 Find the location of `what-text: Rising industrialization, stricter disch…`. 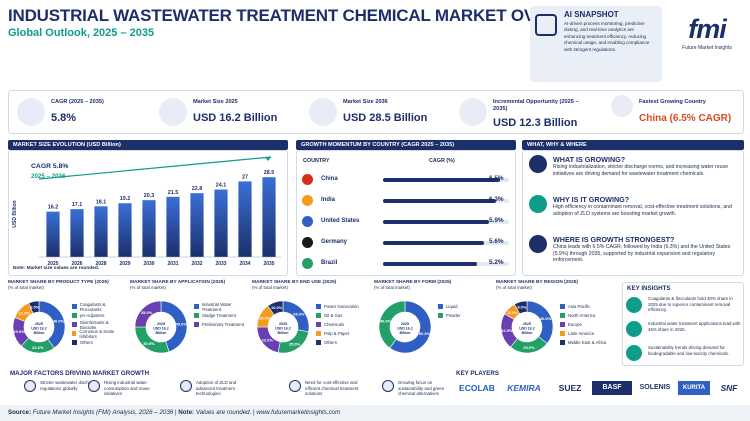

what-text: Rising industrialization, stricter disch… is located at coordinates (641, 170).